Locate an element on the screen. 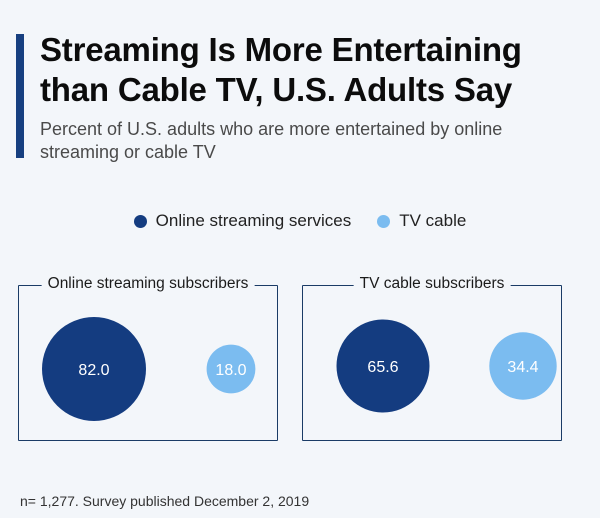  bubble-value-label: 34.4 is located at coordinates (522, 367).